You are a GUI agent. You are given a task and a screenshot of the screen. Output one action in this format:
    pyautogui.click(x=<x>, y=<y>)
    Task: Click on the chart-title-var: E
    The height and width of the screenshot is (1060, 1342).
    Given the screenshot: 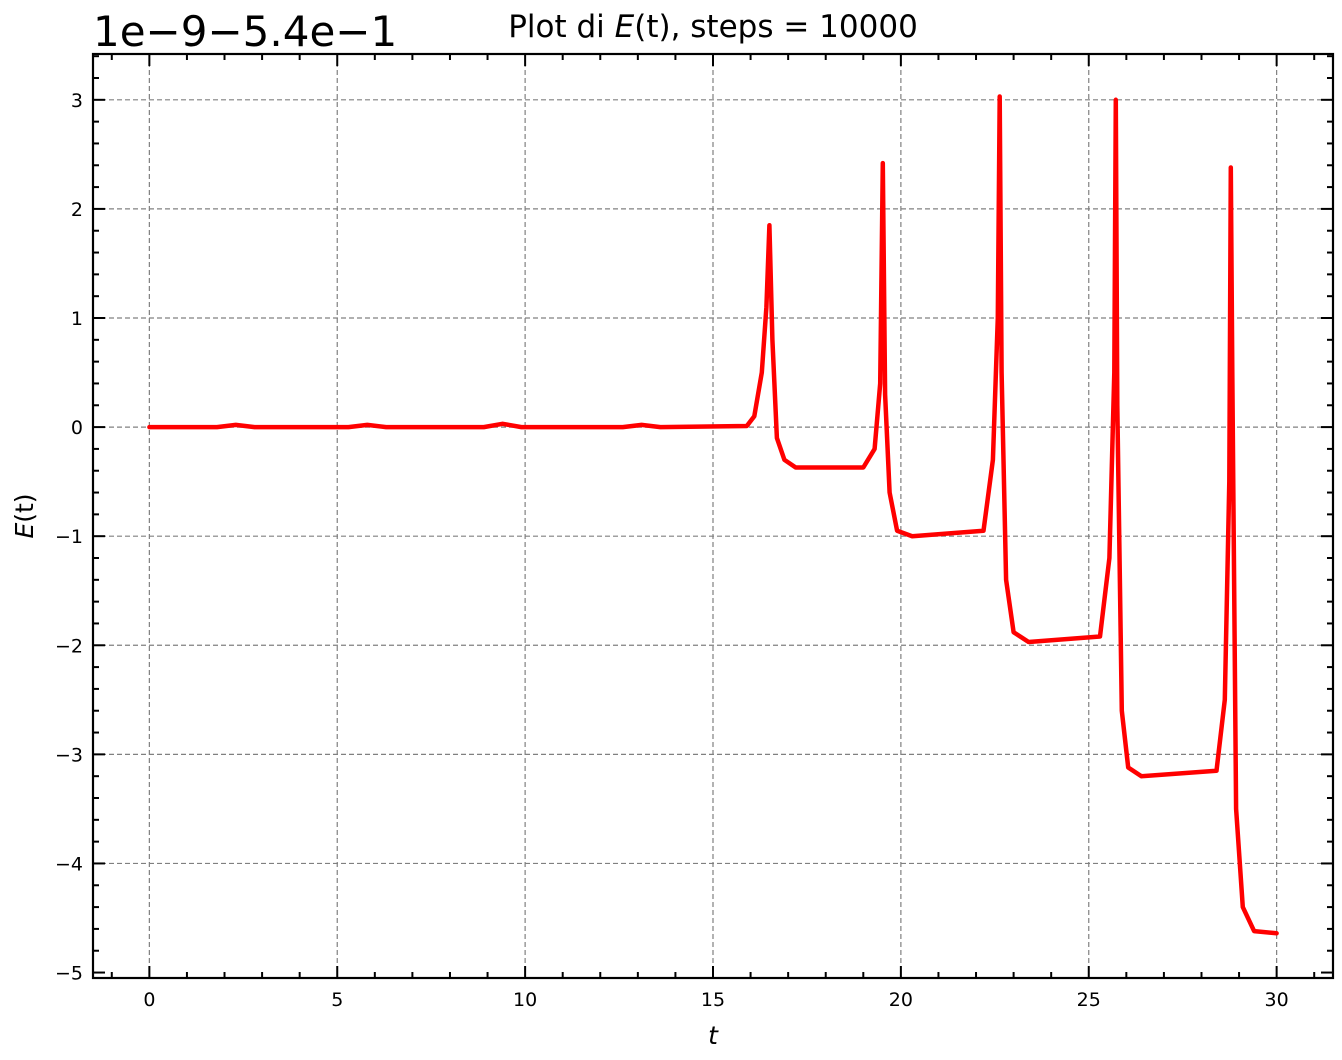 What is the action you would take?
    pyautogui.click(x=625, y=27)
    